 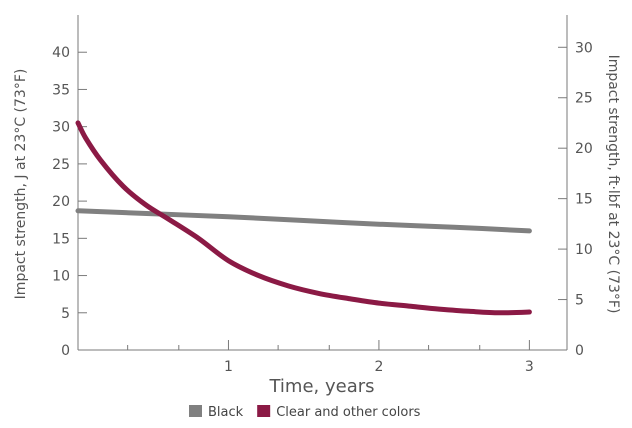 What do you see at coordinates (579, 301) in the screenshot?
I see `y2-tick-label: 5` at bounding box center [579, 301].